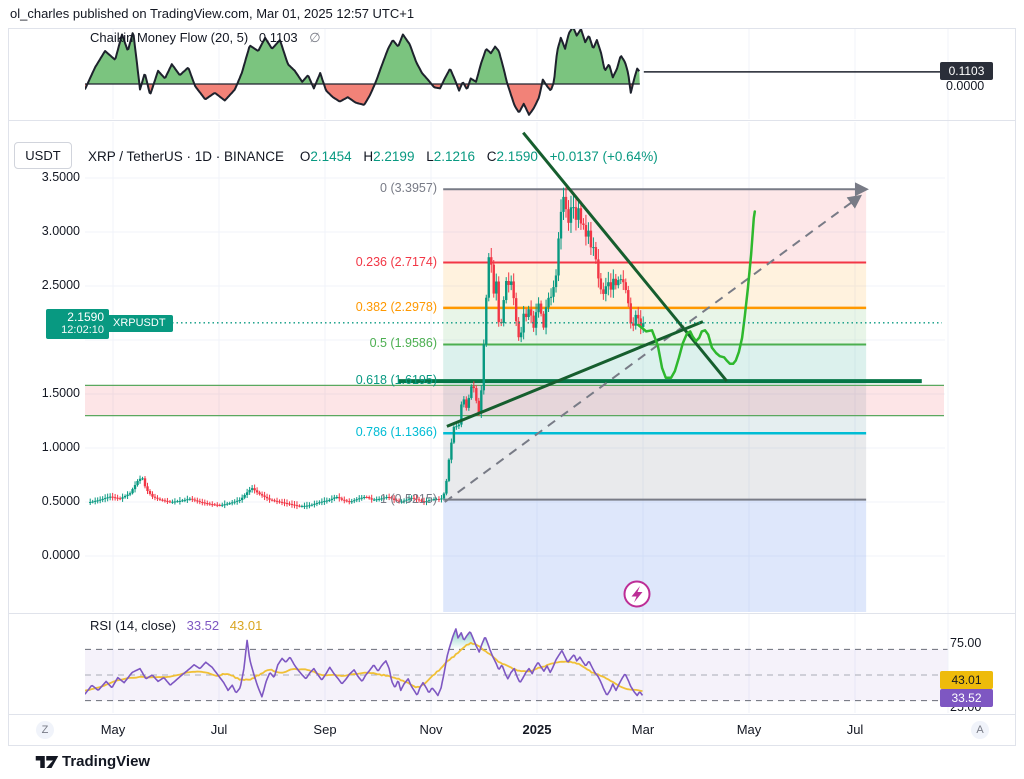  I want to click on cmf-value: 0.1103, so click(278, 37).